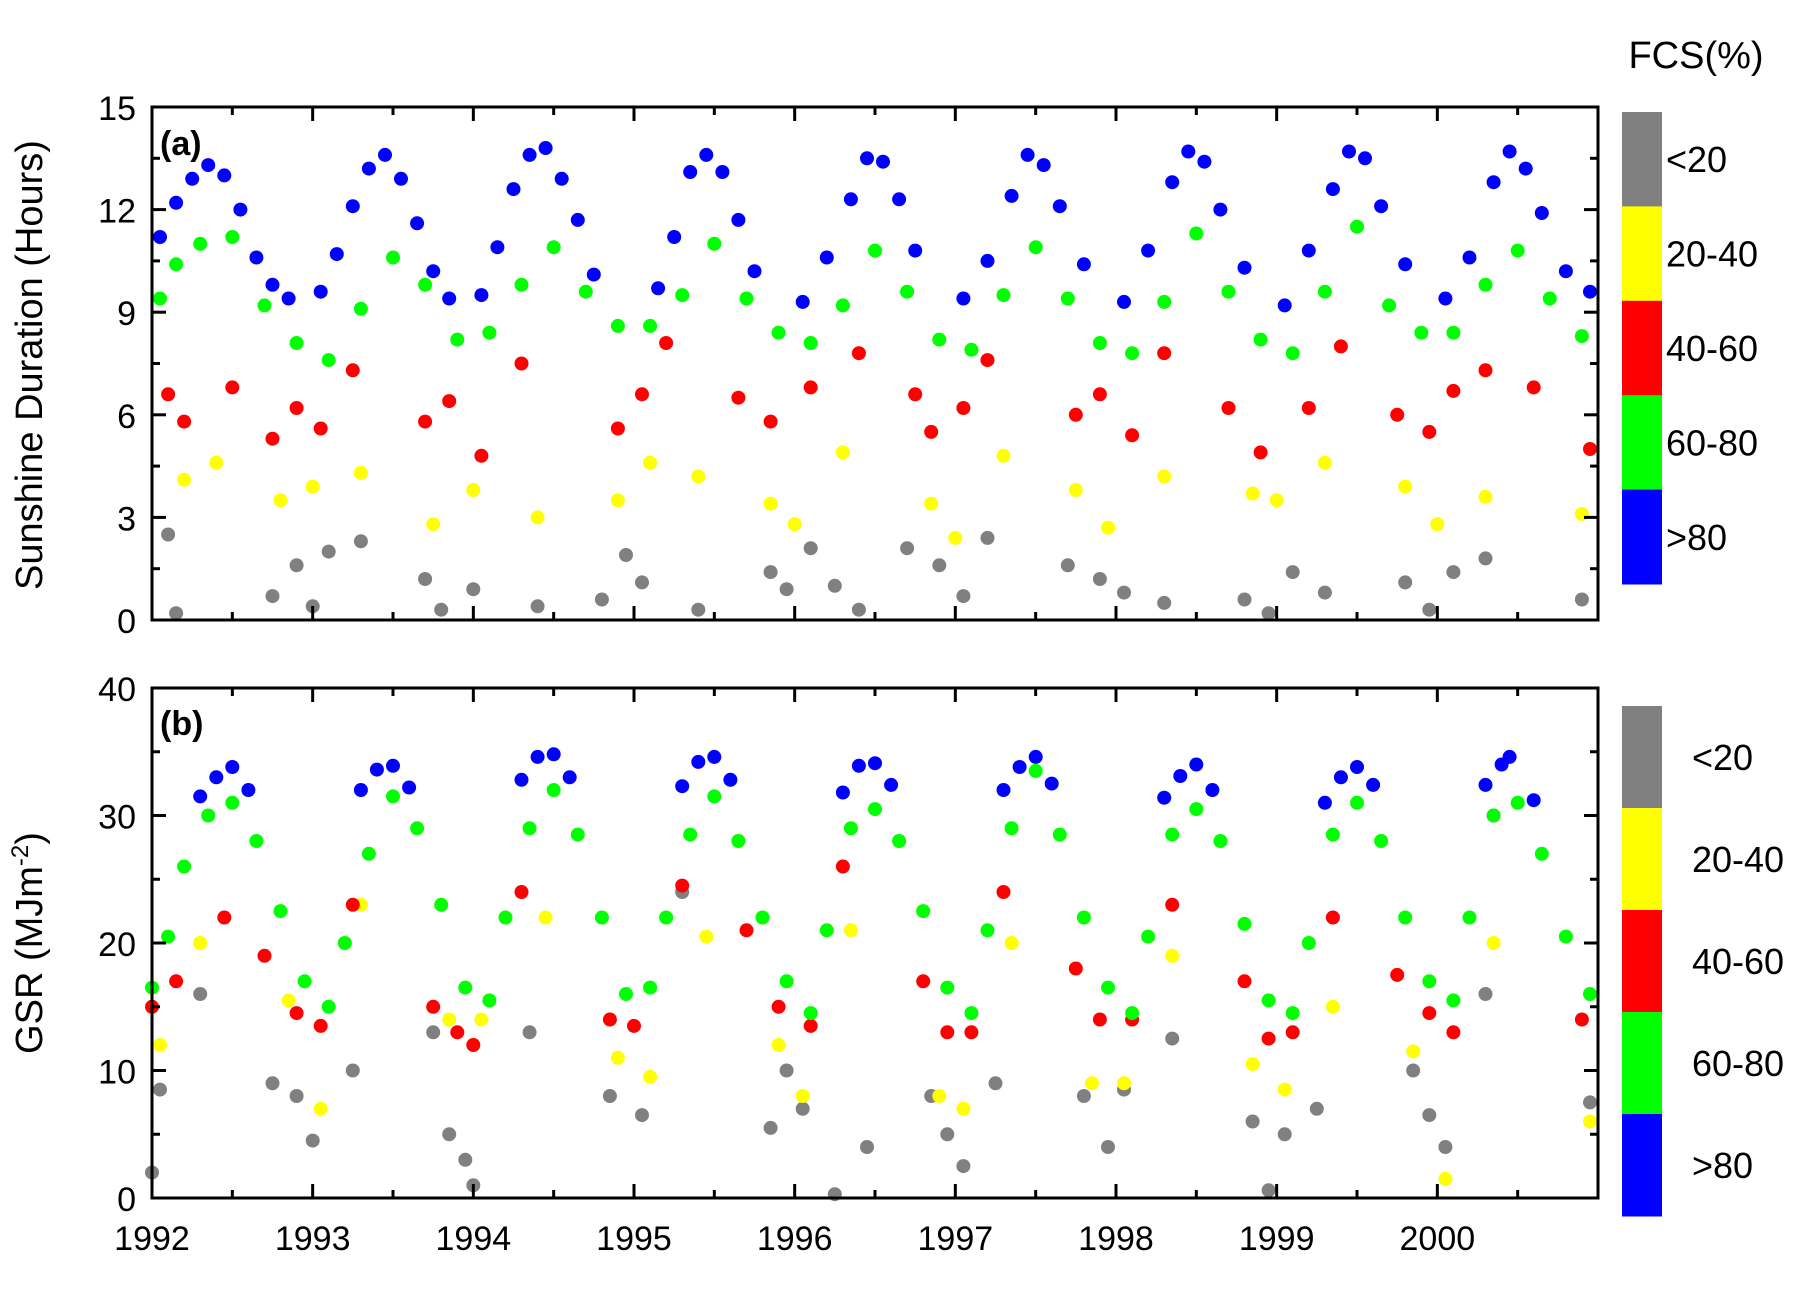 Image resolution: width=1804 pixels, height=1289 pixels. Describe the element at coordinates (1738, 859) in the screenshot. I see `panel-b-legend-label: 20-40` at that location.